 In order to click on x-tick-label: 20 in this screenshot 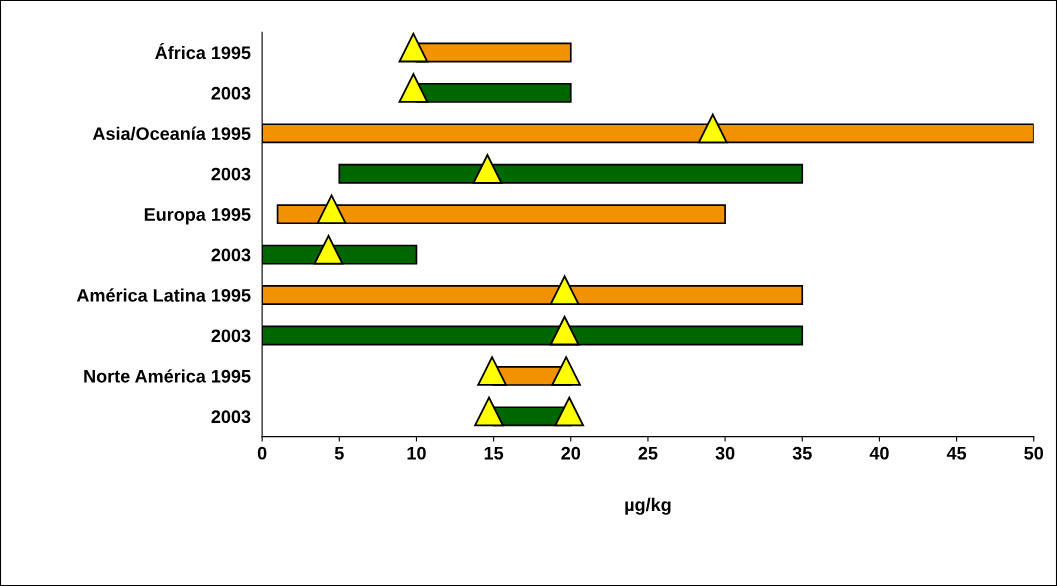, I will do `click(571, 453)`.